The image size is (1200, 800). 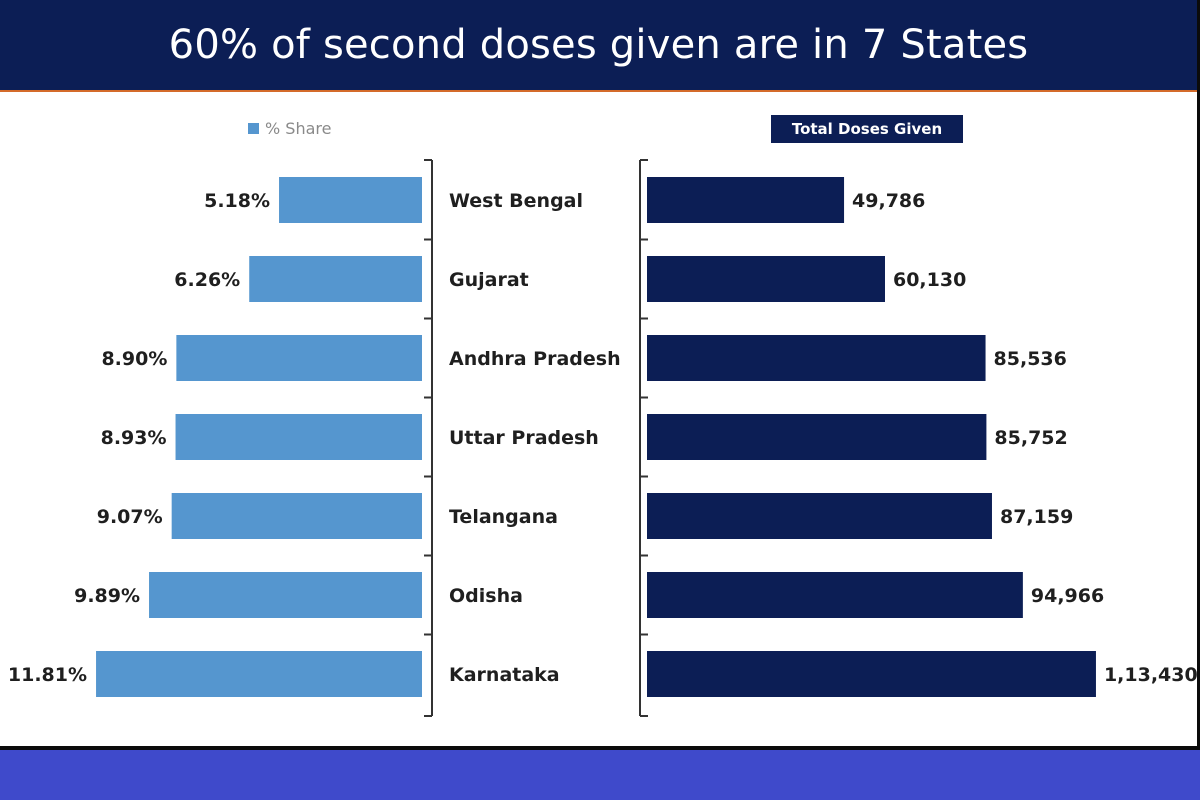 What do you see at coordinates (503, 517) in the screenshot?
I see `category-label: Telangana` at bounding box center [503, 517].